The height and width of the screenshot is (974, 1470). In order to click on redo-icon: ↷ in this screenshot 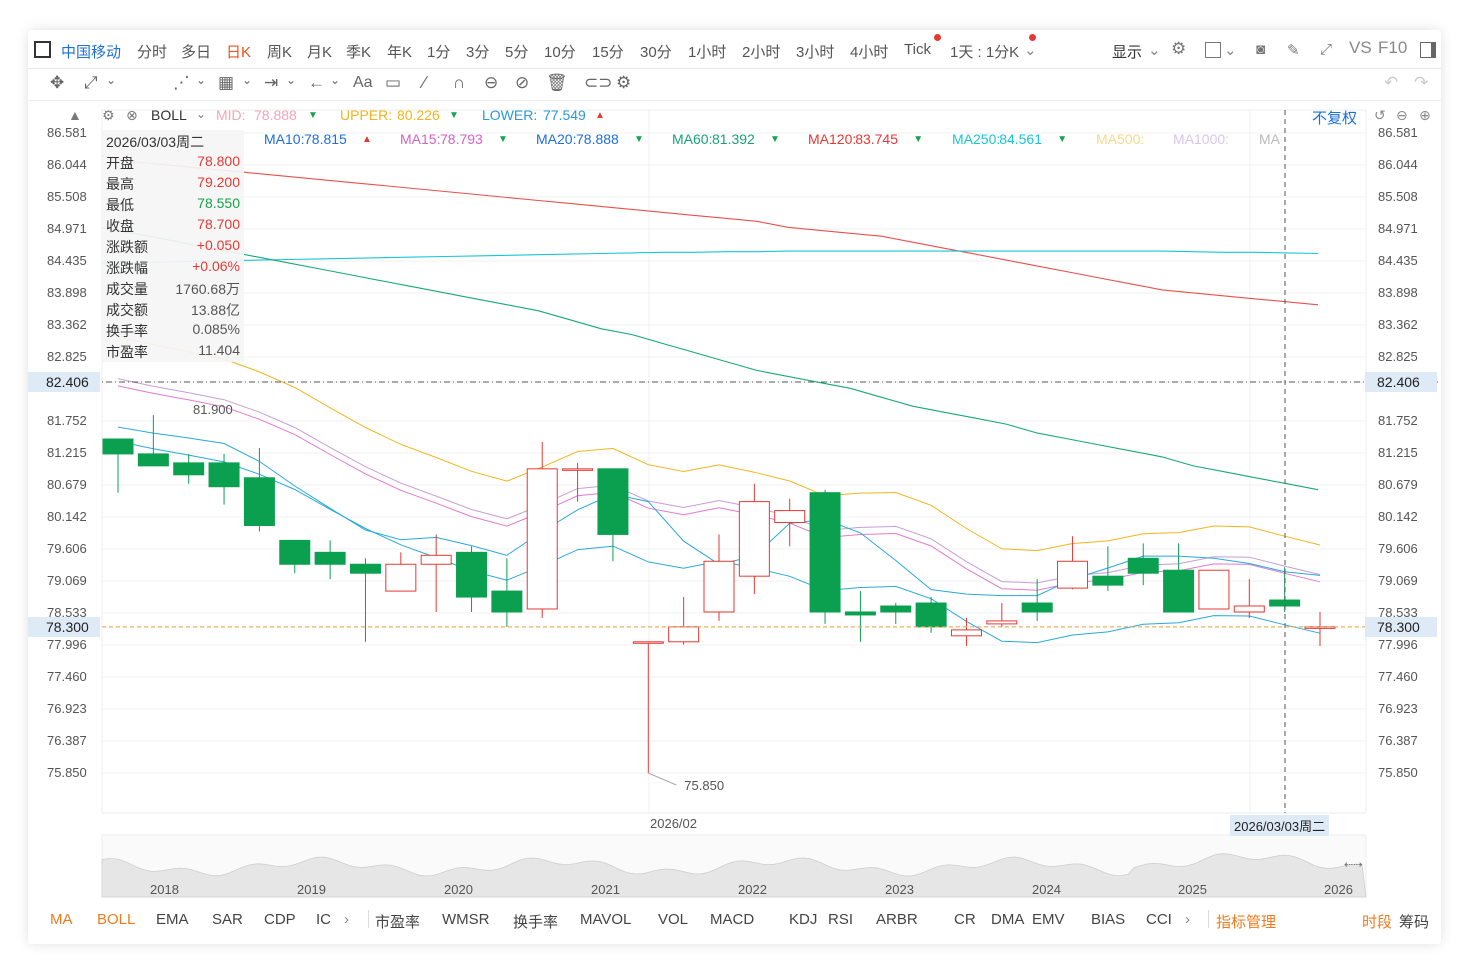, I will do `click(1421, 82)`.